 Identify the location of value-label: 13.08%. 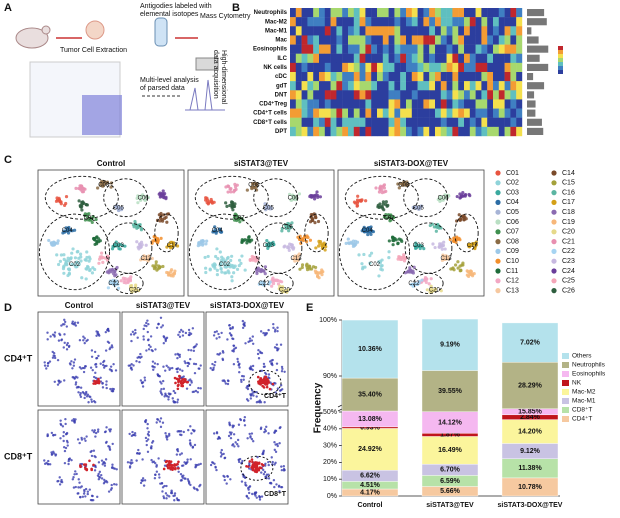
(370, 419).